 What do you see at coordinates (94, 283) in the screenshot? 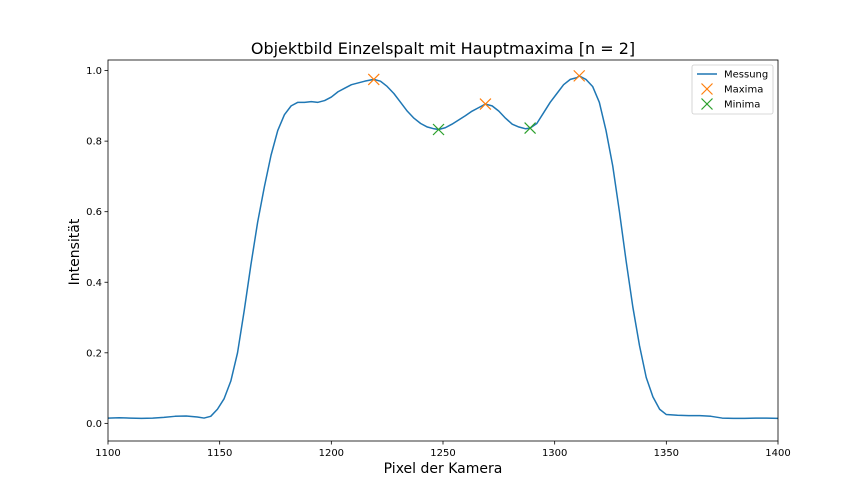
I see `y-tick-label: 0.4` at bounding box center [94, 283].